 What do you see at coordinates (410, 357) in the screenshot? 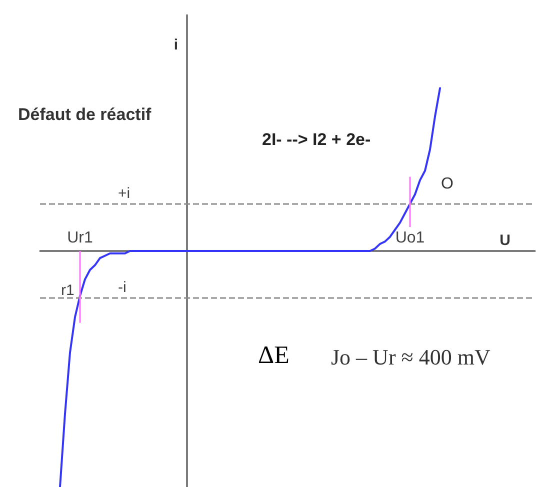
I see `annotation: Jo – Ur ≈ 400 mV` at bounding box center [410, 357].